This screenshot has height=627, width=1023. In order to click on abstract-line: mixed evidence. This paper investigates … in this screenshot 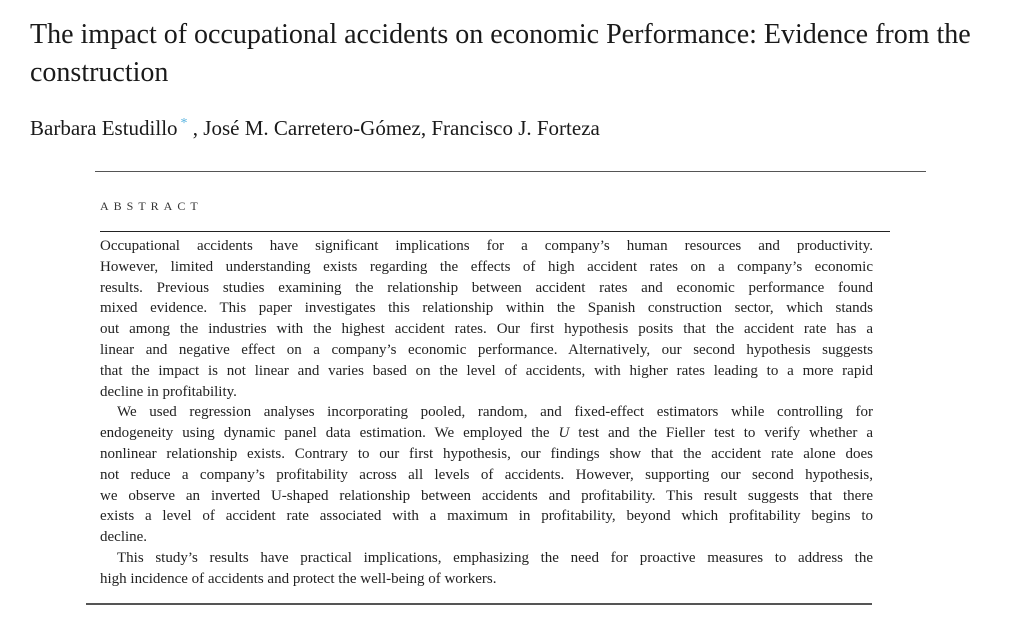, I will do `click(486, 308)`.